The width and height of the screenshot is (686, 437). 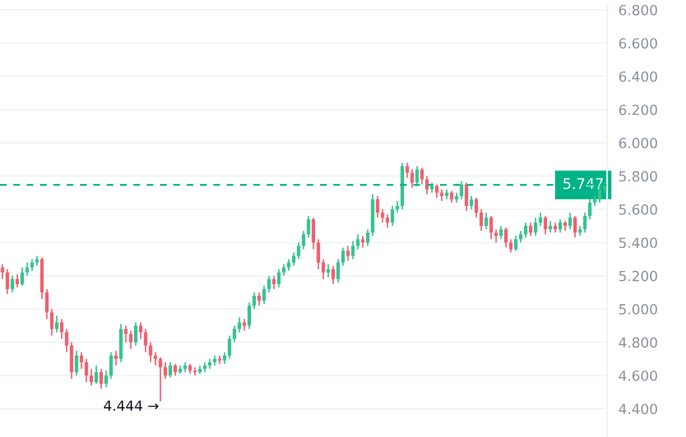 I want to click on y-tick-label: 6.400, so click(x=638, y=76).